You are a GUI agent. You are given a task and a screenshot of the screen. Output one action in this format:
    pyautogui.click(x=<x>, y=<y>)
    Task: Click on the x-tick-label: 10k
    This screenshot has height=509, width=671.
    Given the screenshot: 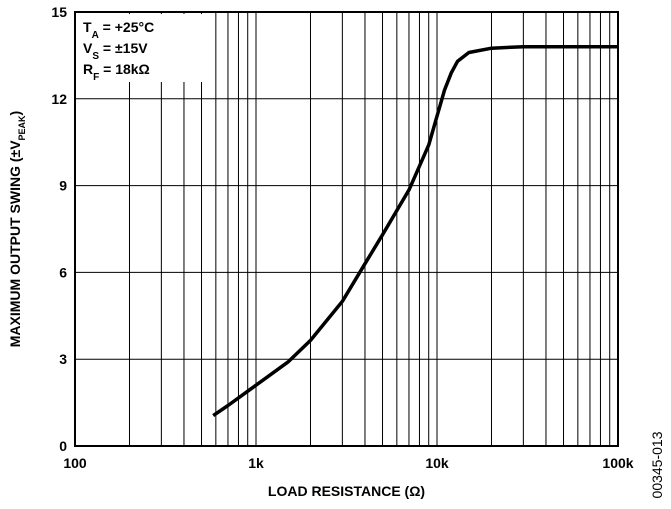 What is the action you would take?
    pyautogui.click(x=437, y=463)
    